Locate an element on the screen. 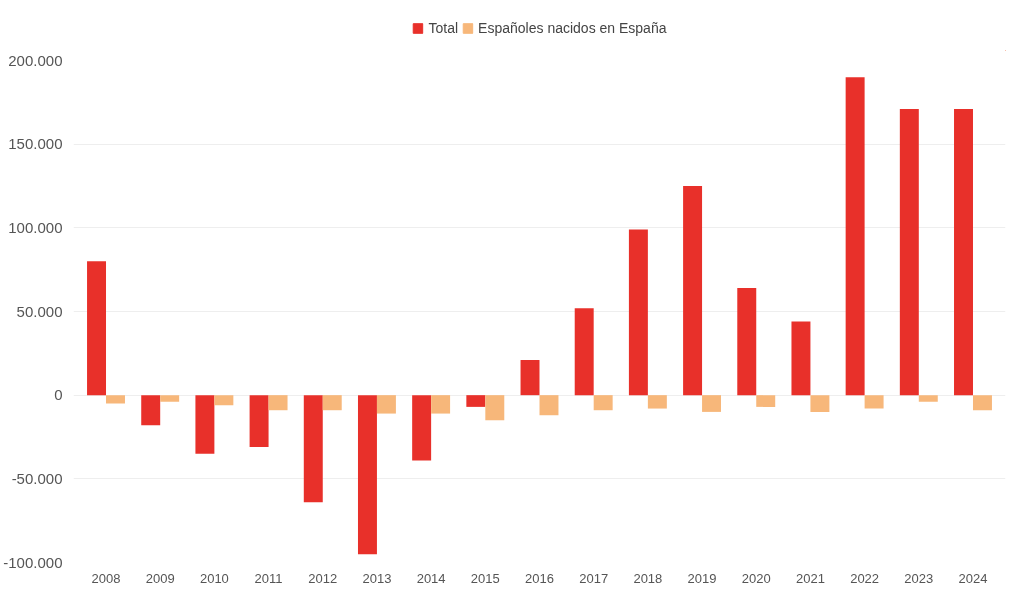 The height and width of the screenshot is (610, 1028). x-tick-label: 2012 is located at coordinates (323, 578).